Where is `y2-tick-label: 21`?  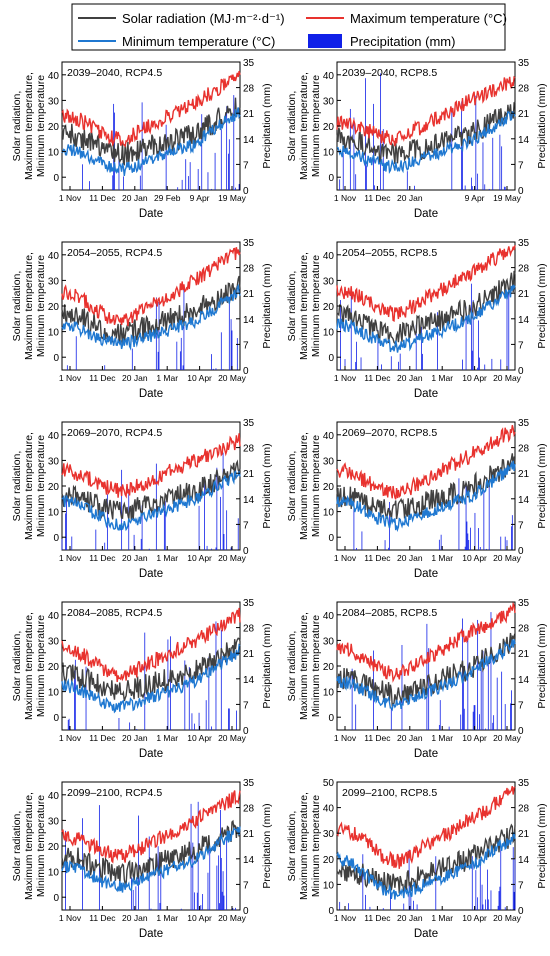 y2-tick-label: 21 is located at coordinates (249, 294).